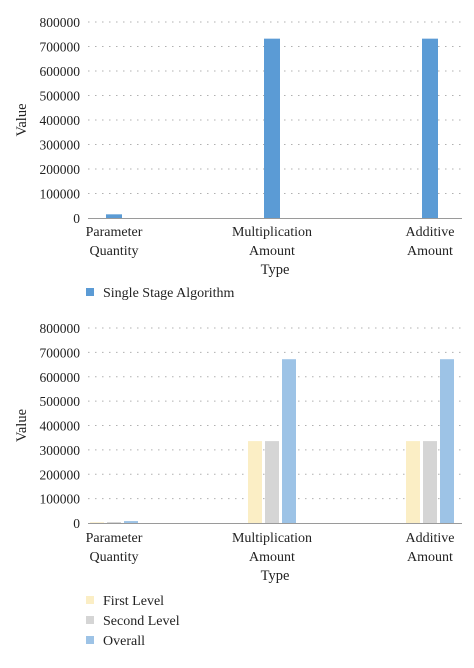 This screenshot has height=668, width=474. Describe the element at coordinates (169, 293) in the screenshot. I see `legend-label: Single Stage Algorithm` at that location.